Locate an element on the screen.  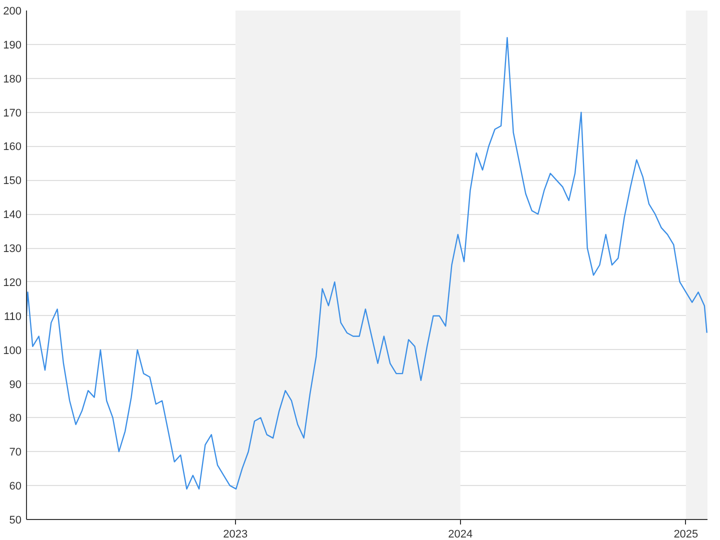
y-tick-label: 70 is located at coordinates (15, 452).